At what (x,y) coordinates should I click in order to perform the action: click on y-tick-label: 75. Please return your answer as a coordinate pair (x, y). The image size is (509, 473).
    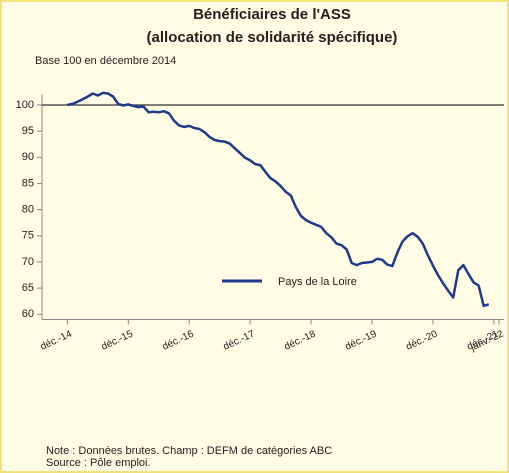
    Looking at the image, I should click on (28, 236).